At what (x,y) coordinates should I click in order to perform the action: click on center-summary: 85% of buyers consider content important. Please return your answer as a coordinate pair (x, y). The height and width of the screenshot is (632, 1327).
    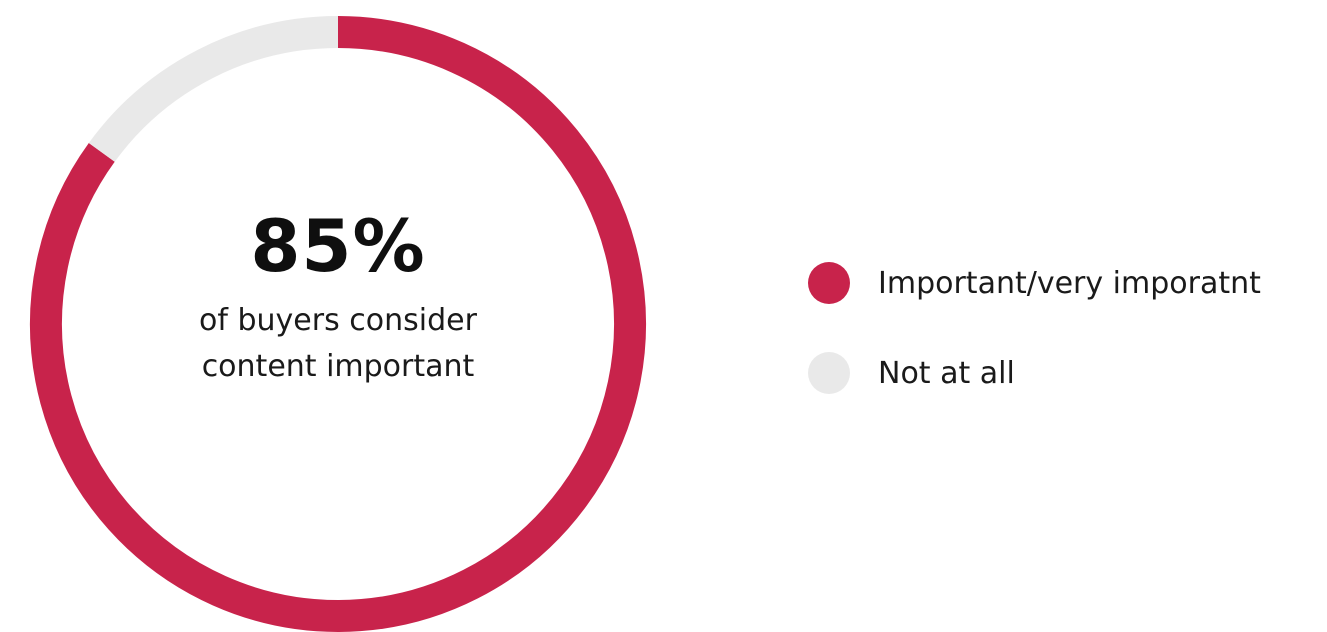
    Looking at the image, I should click on (338, 300).